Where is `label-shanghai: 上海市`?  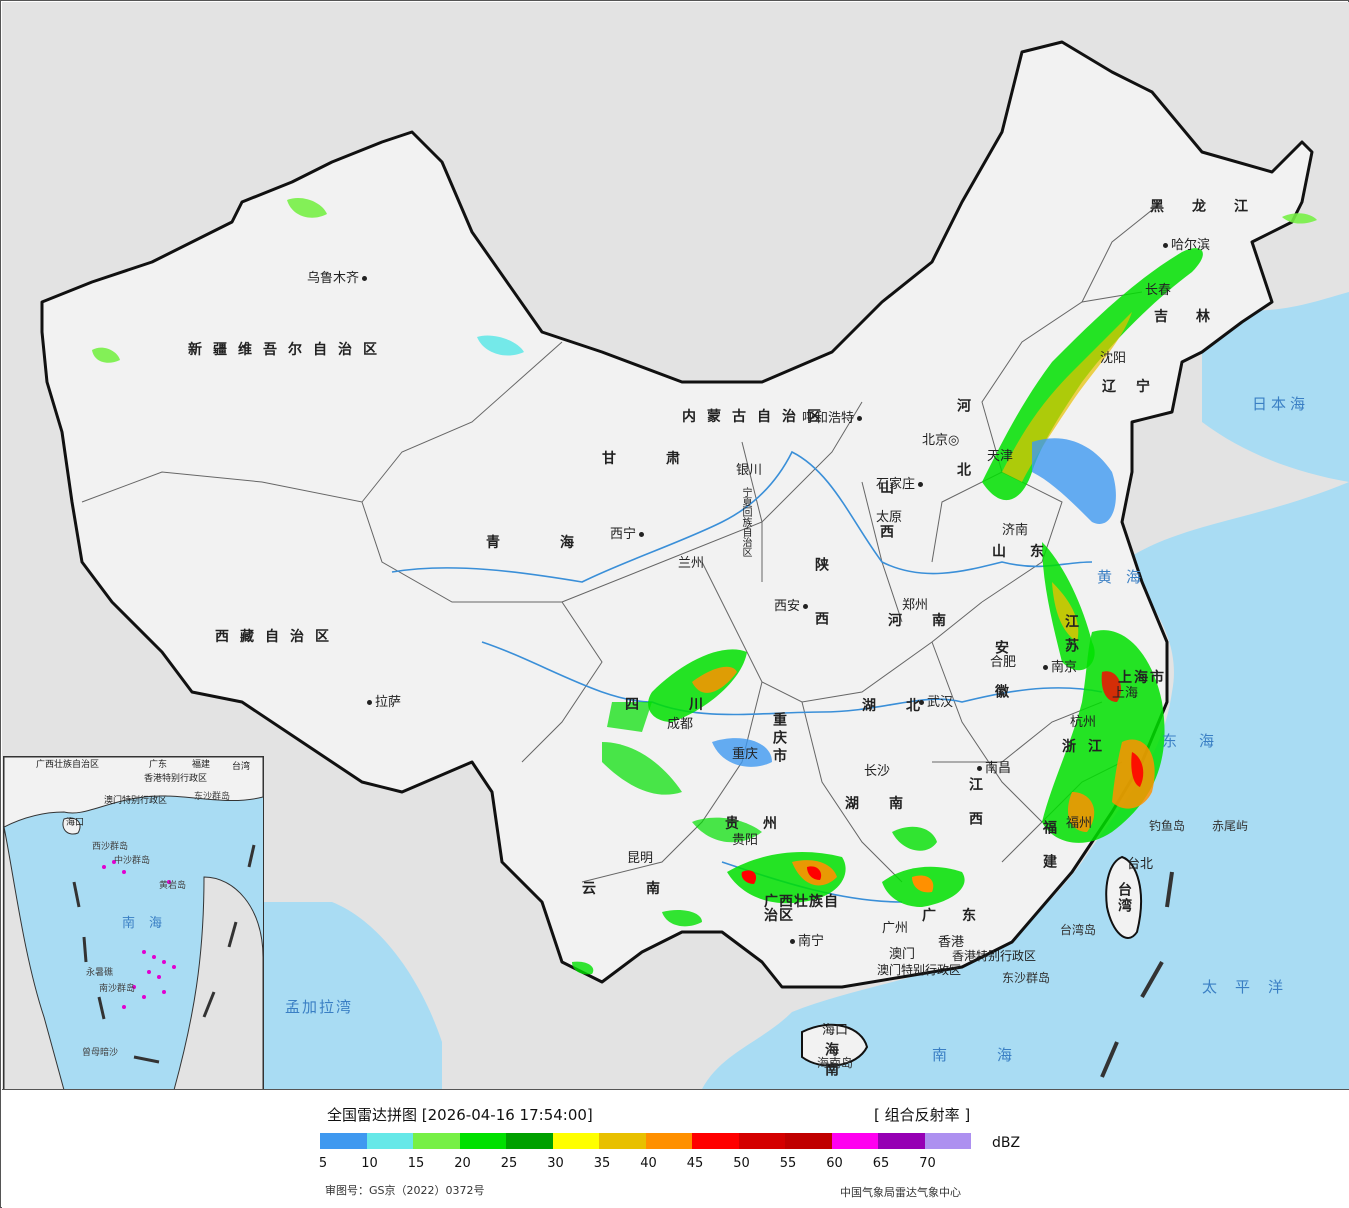 label-shanghai: 上海市 is located at coordinates (1142, 678).